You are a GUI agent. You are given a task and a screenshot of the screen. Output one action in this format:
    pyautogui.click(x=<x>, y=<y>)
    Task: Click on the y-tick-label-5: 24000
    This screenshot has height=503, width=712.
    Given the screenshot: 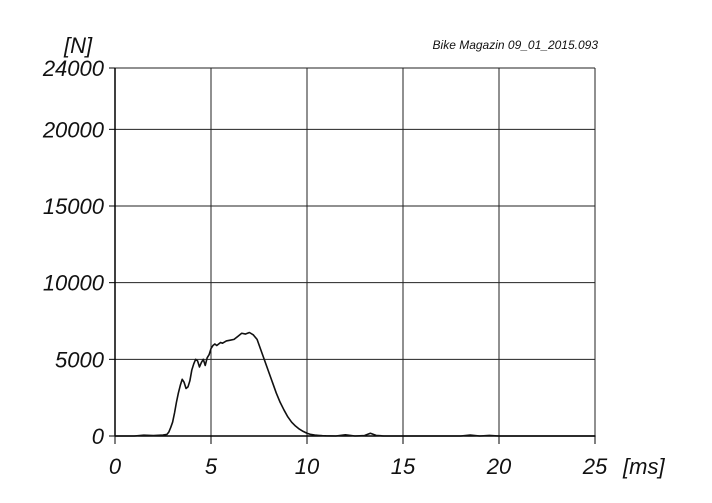 What is the action you would take?
    pyautogui.click(x=73, y=68)
    